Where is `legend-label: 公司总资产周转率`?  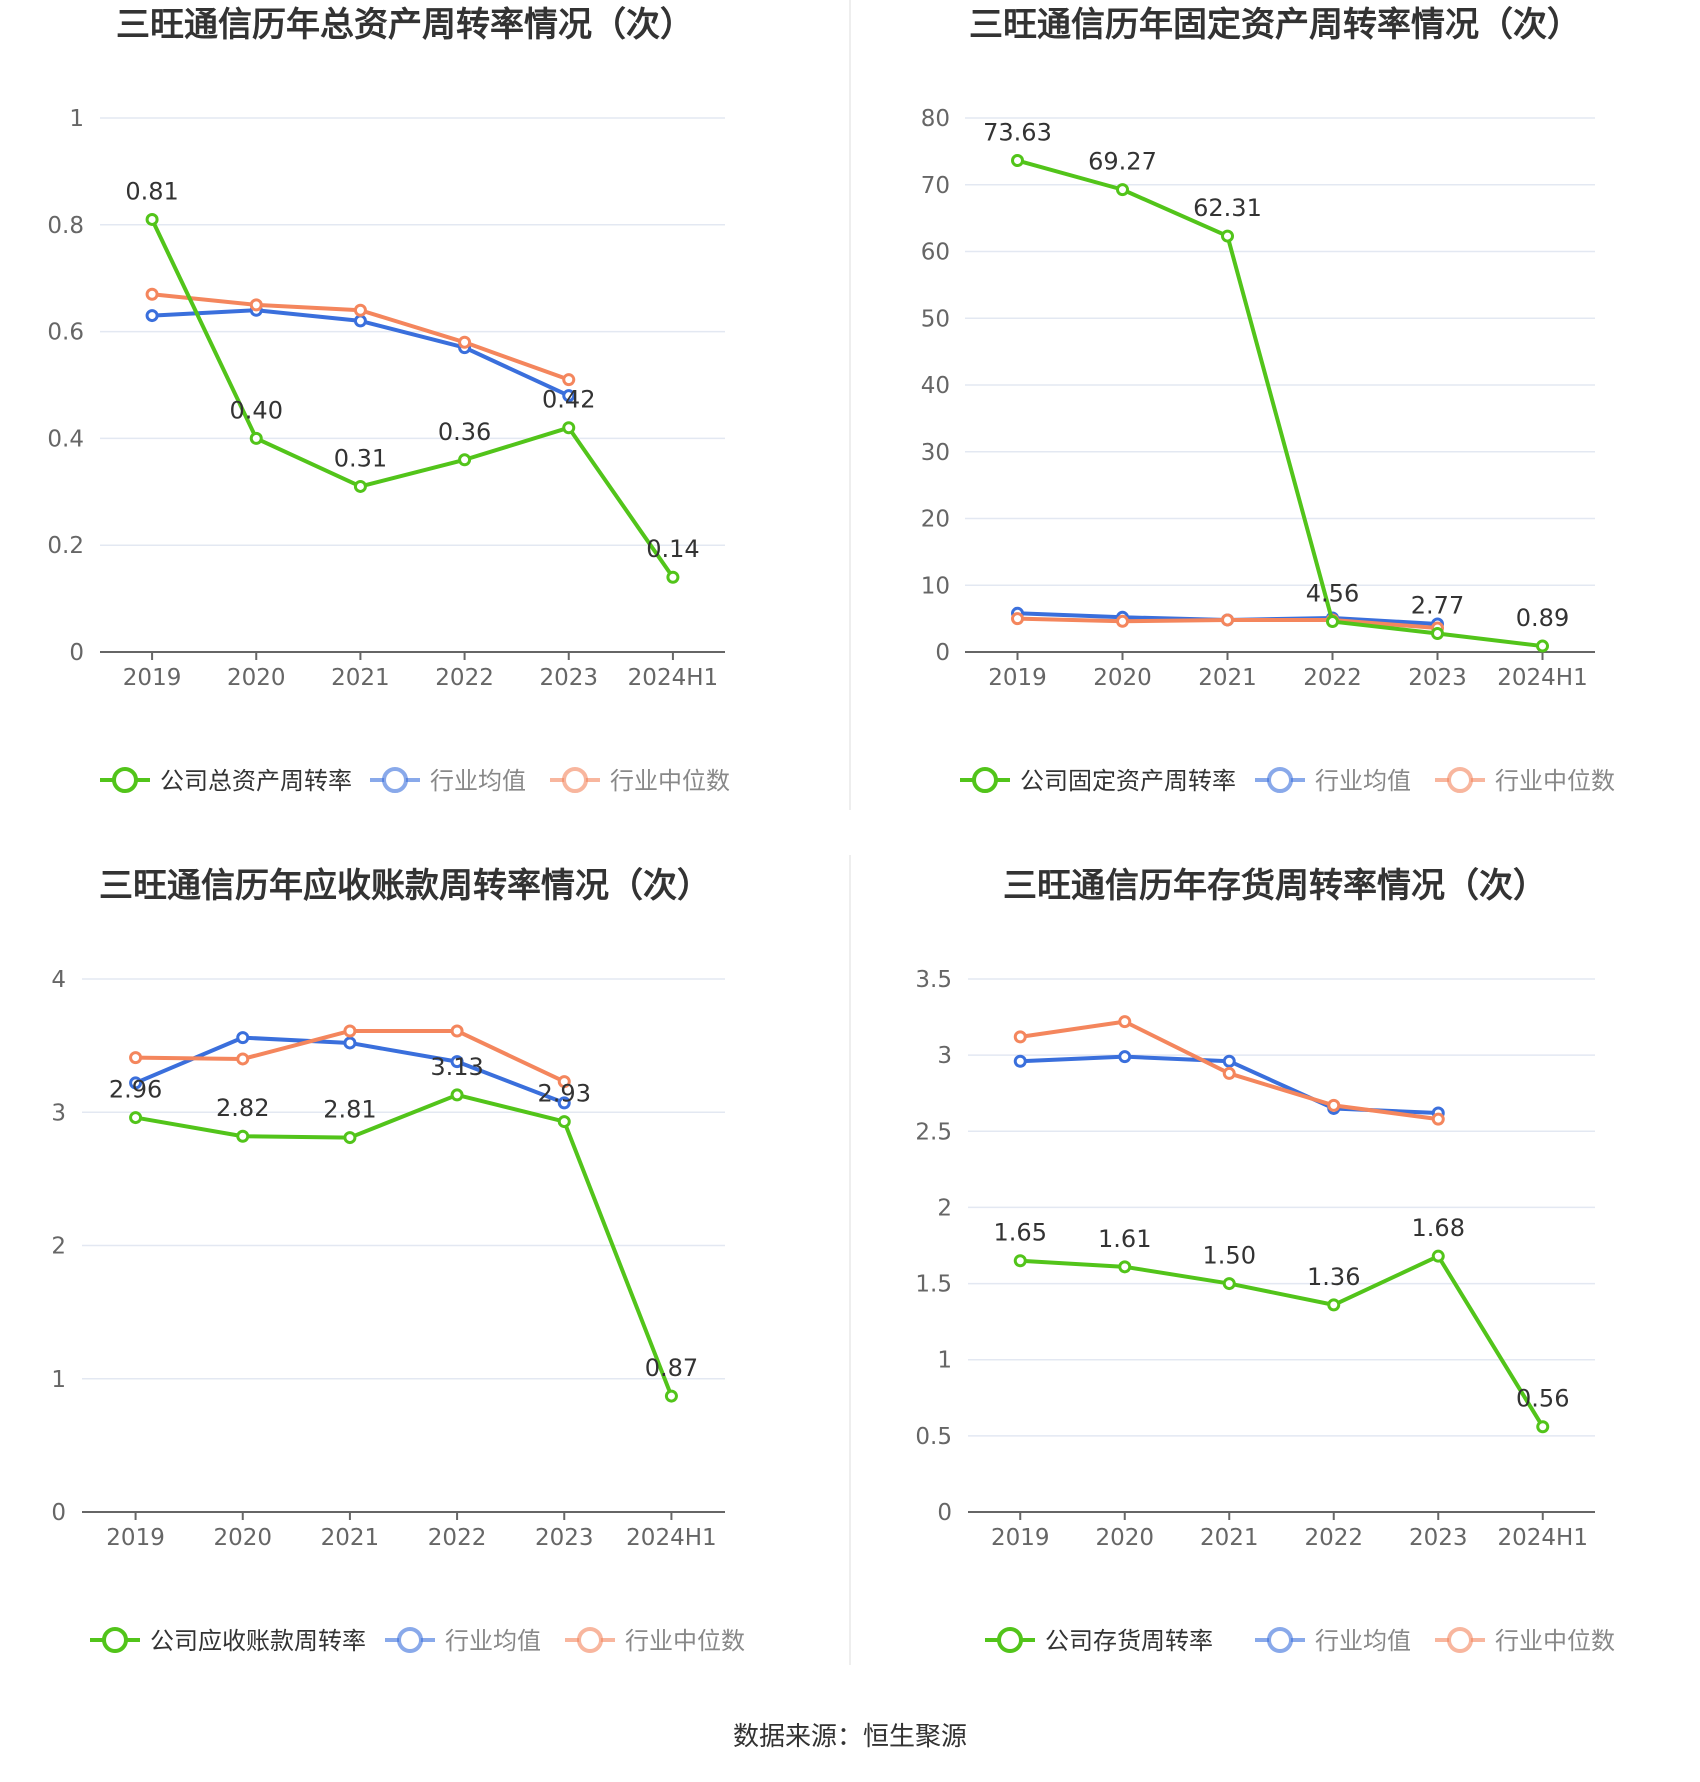 legend-label: 公司总资产周转率 is located at coordinates (256, 781).